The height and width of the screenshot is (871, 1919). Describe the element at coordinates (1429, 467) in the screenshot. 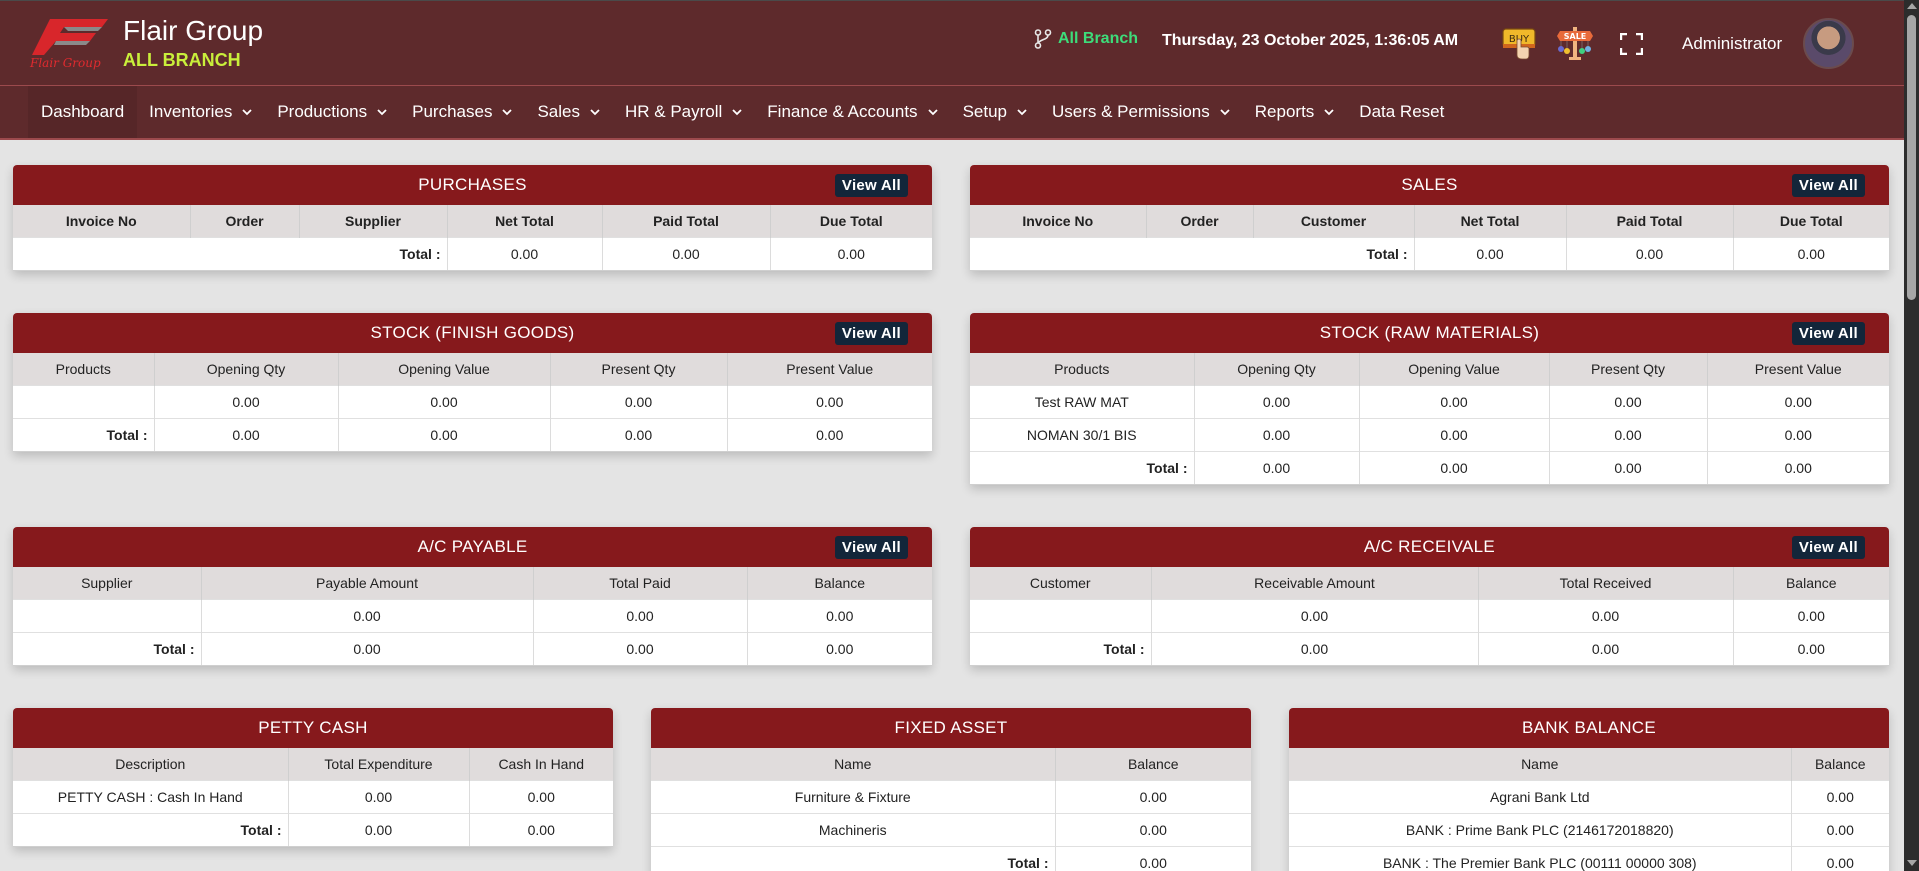

I see `total-row: Total : 0.00 0.00 0.00 0.00` at that location.